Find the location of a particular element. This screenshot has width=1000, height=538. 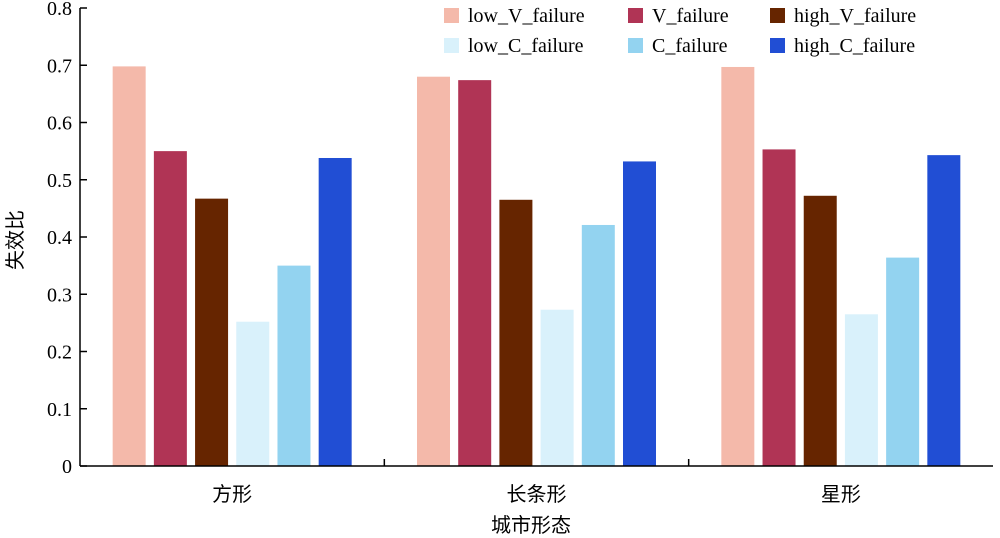

legend-swatch-C_failure is located at coordinates (635, 45).